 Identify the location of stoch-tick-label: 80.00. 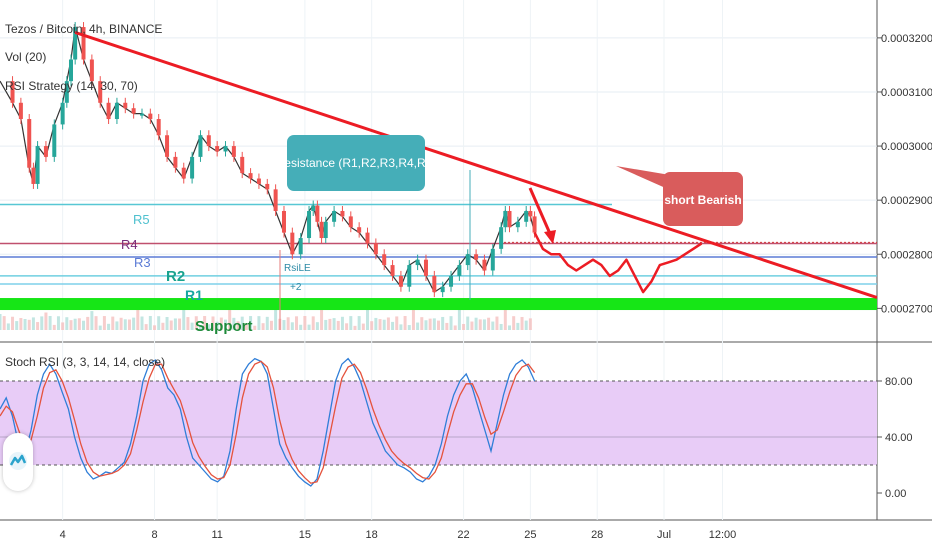
(899, 382).